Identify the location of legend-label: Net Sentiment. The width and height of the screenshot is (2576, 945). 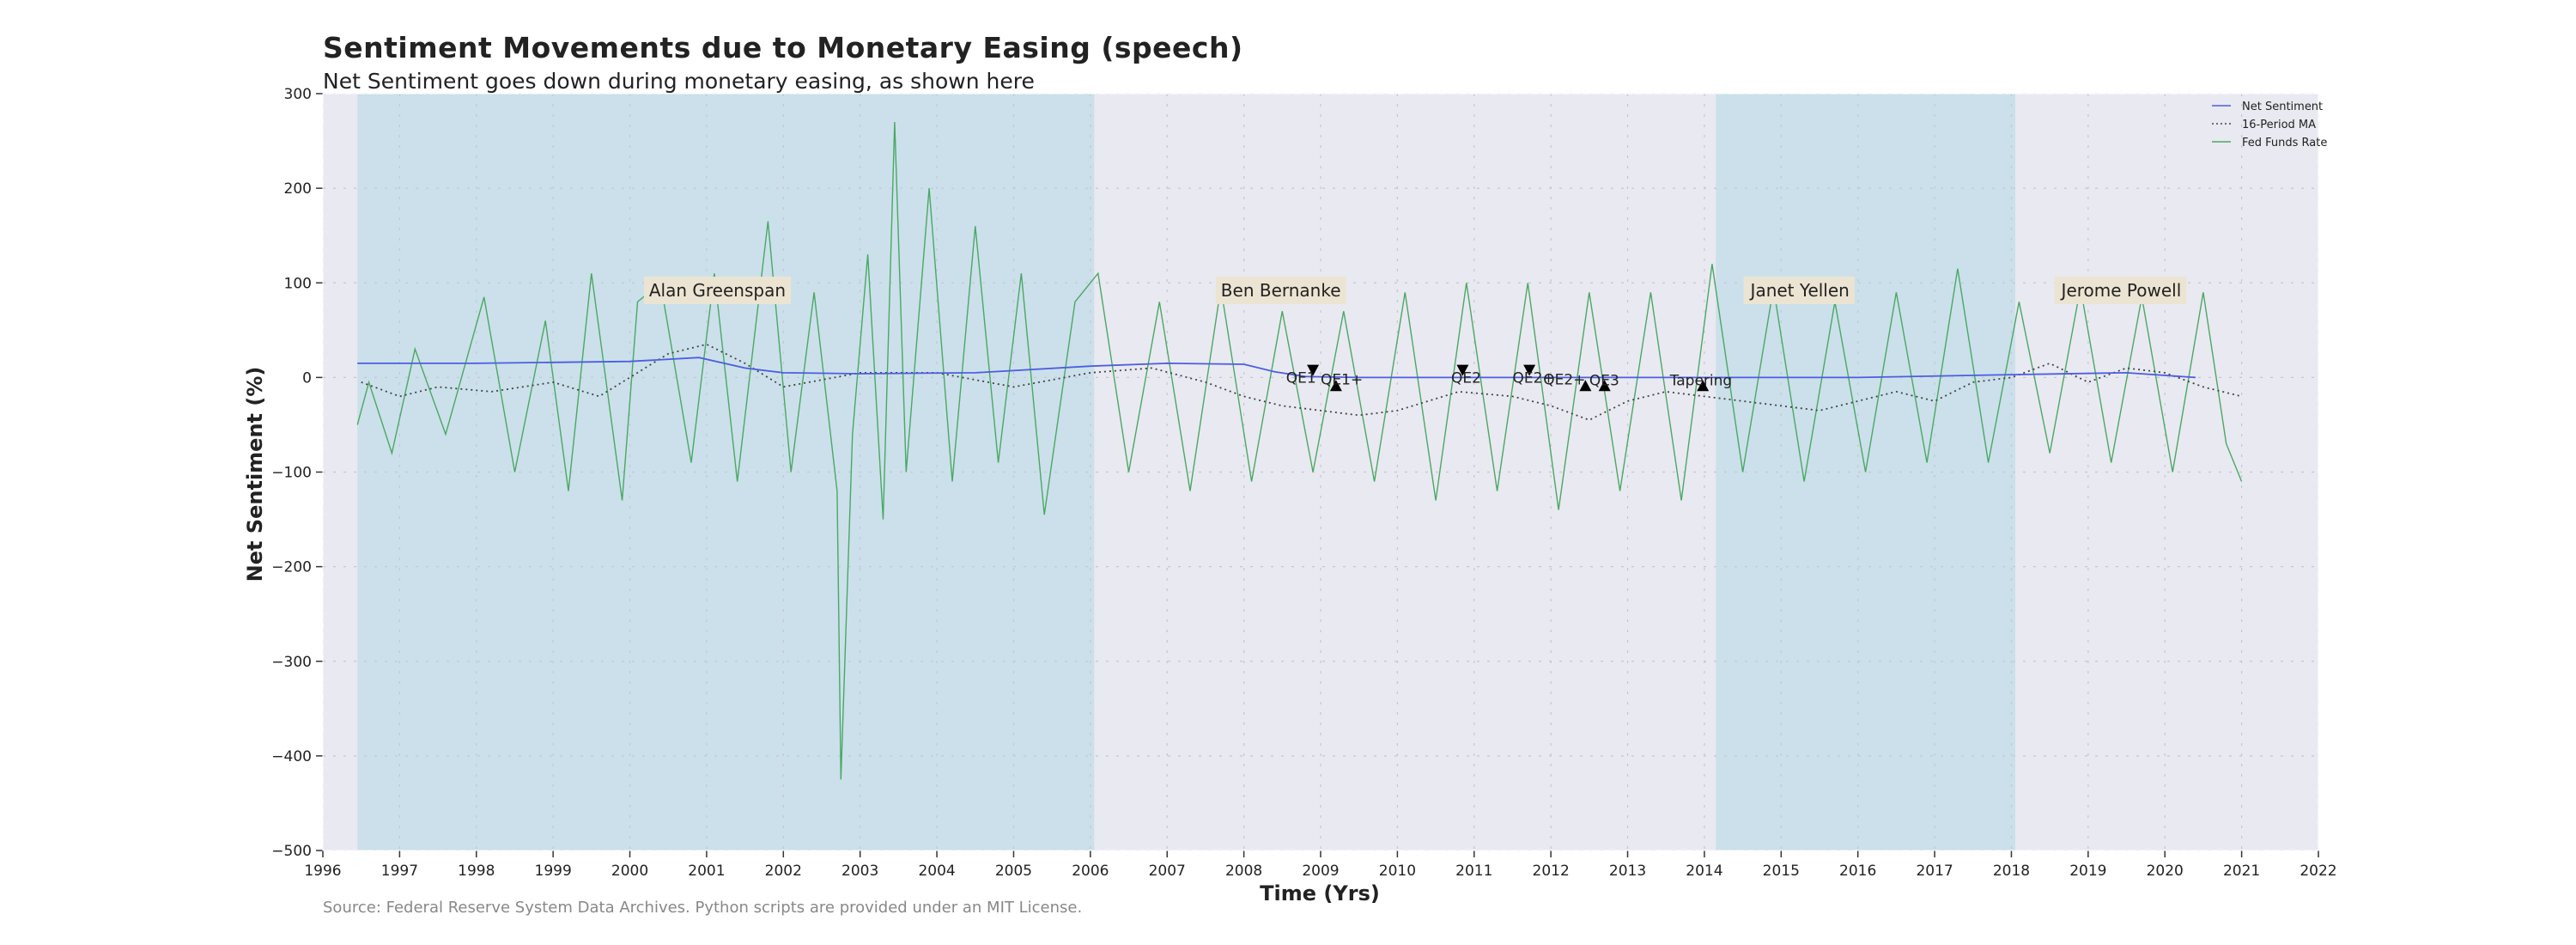
(2282, 107).